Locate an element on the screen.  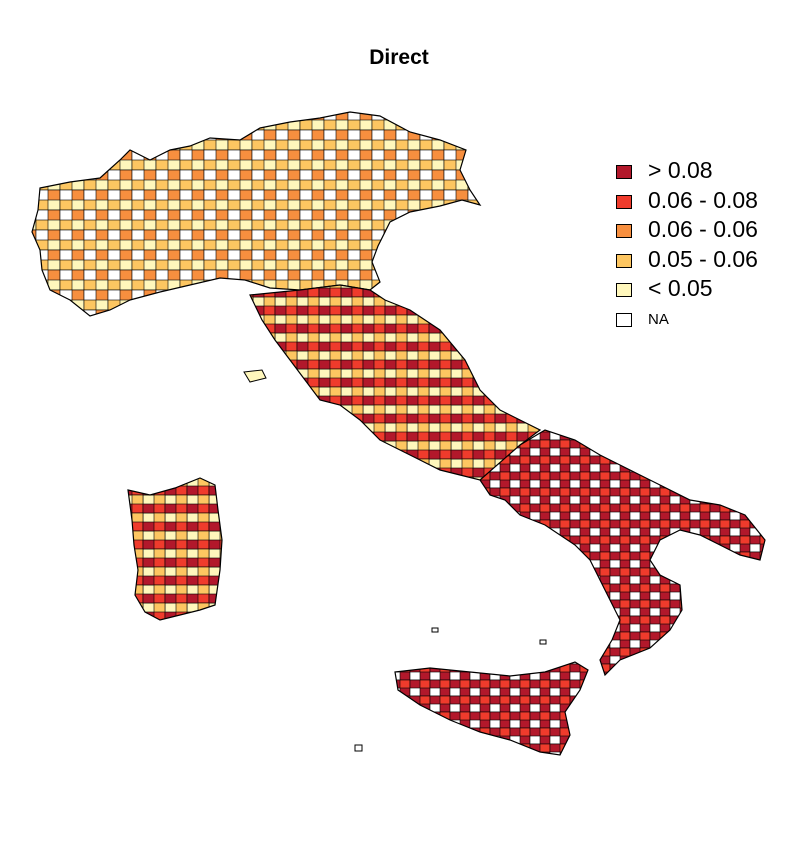
island-elba is located at coordinates (255, 376).